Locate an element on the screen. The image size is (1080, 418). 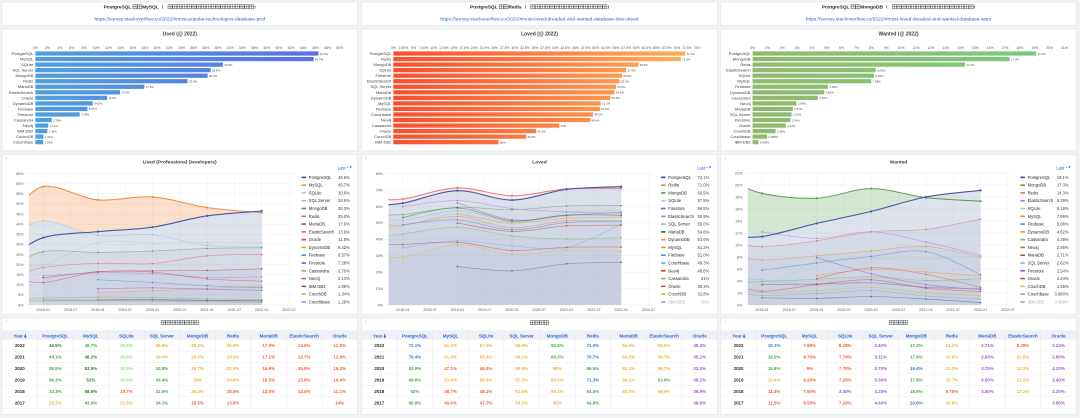
svg-text: 36.3% is located at coordinates (55, 379).